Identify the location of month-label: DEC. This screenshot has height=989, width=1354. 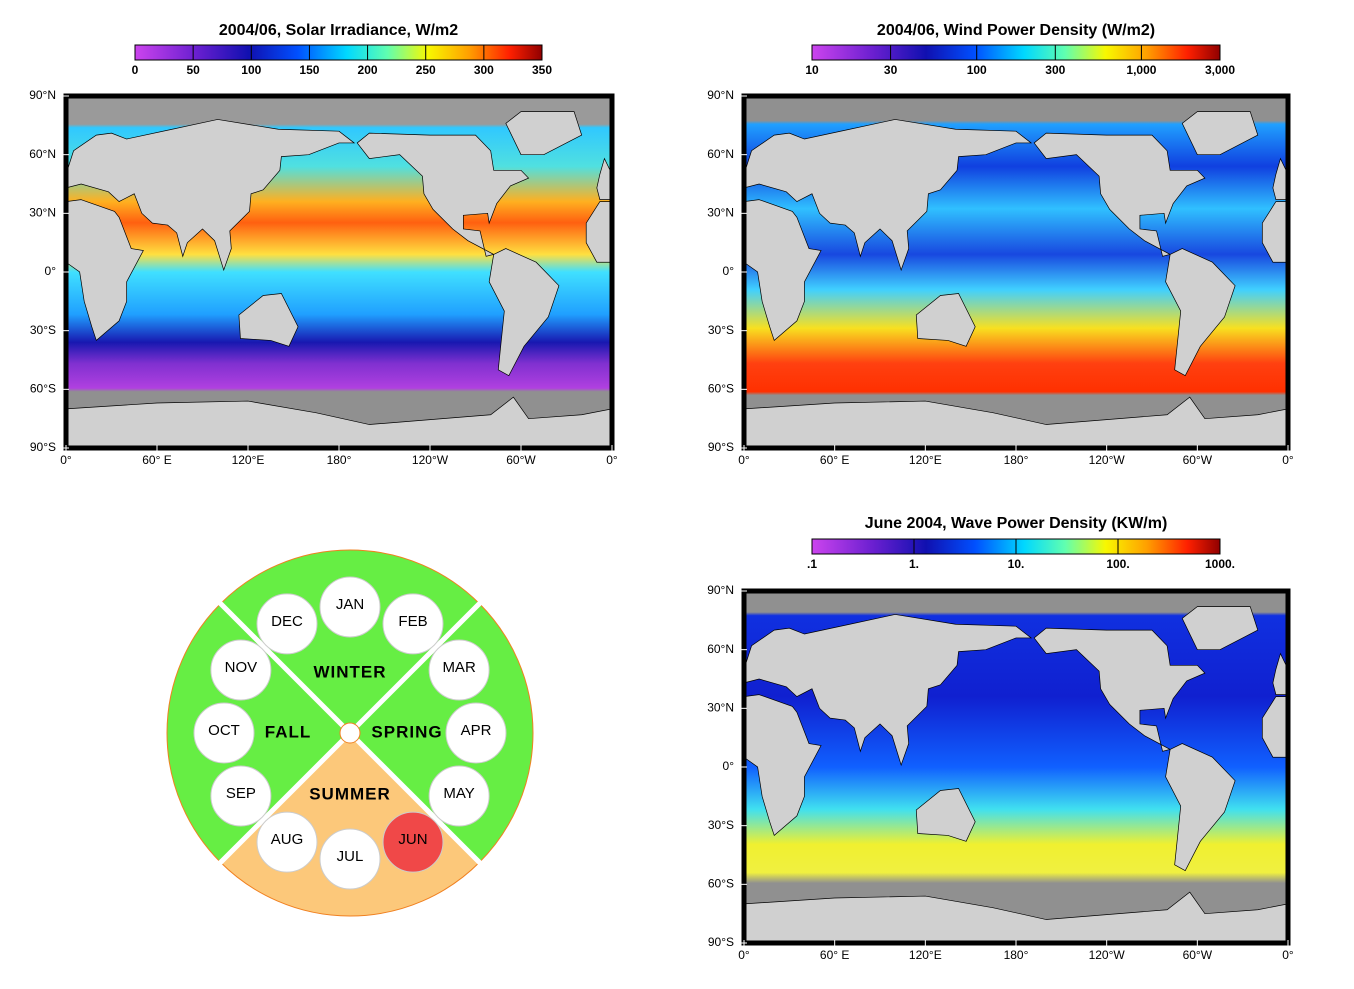
(287, 621).